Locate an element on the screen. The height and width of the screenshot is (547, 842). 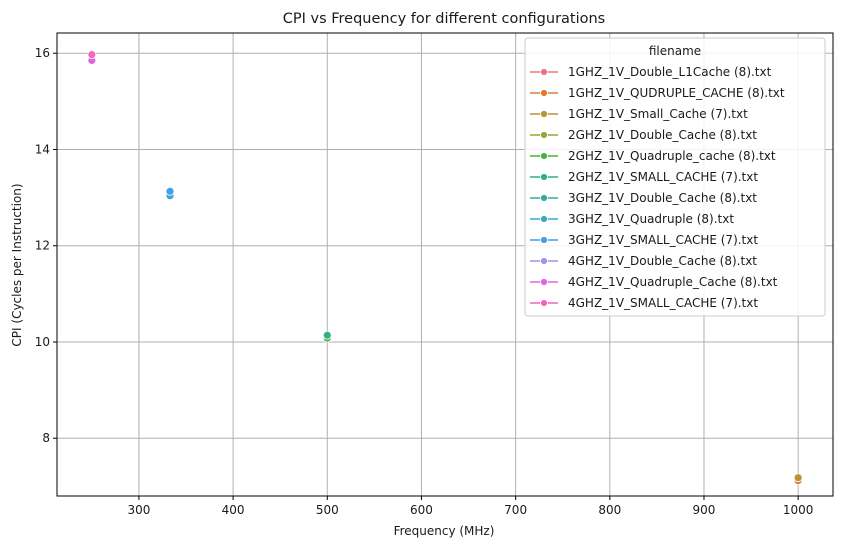
x-axis-label: Frequency (MHz) is located at coordinates (444, 531).